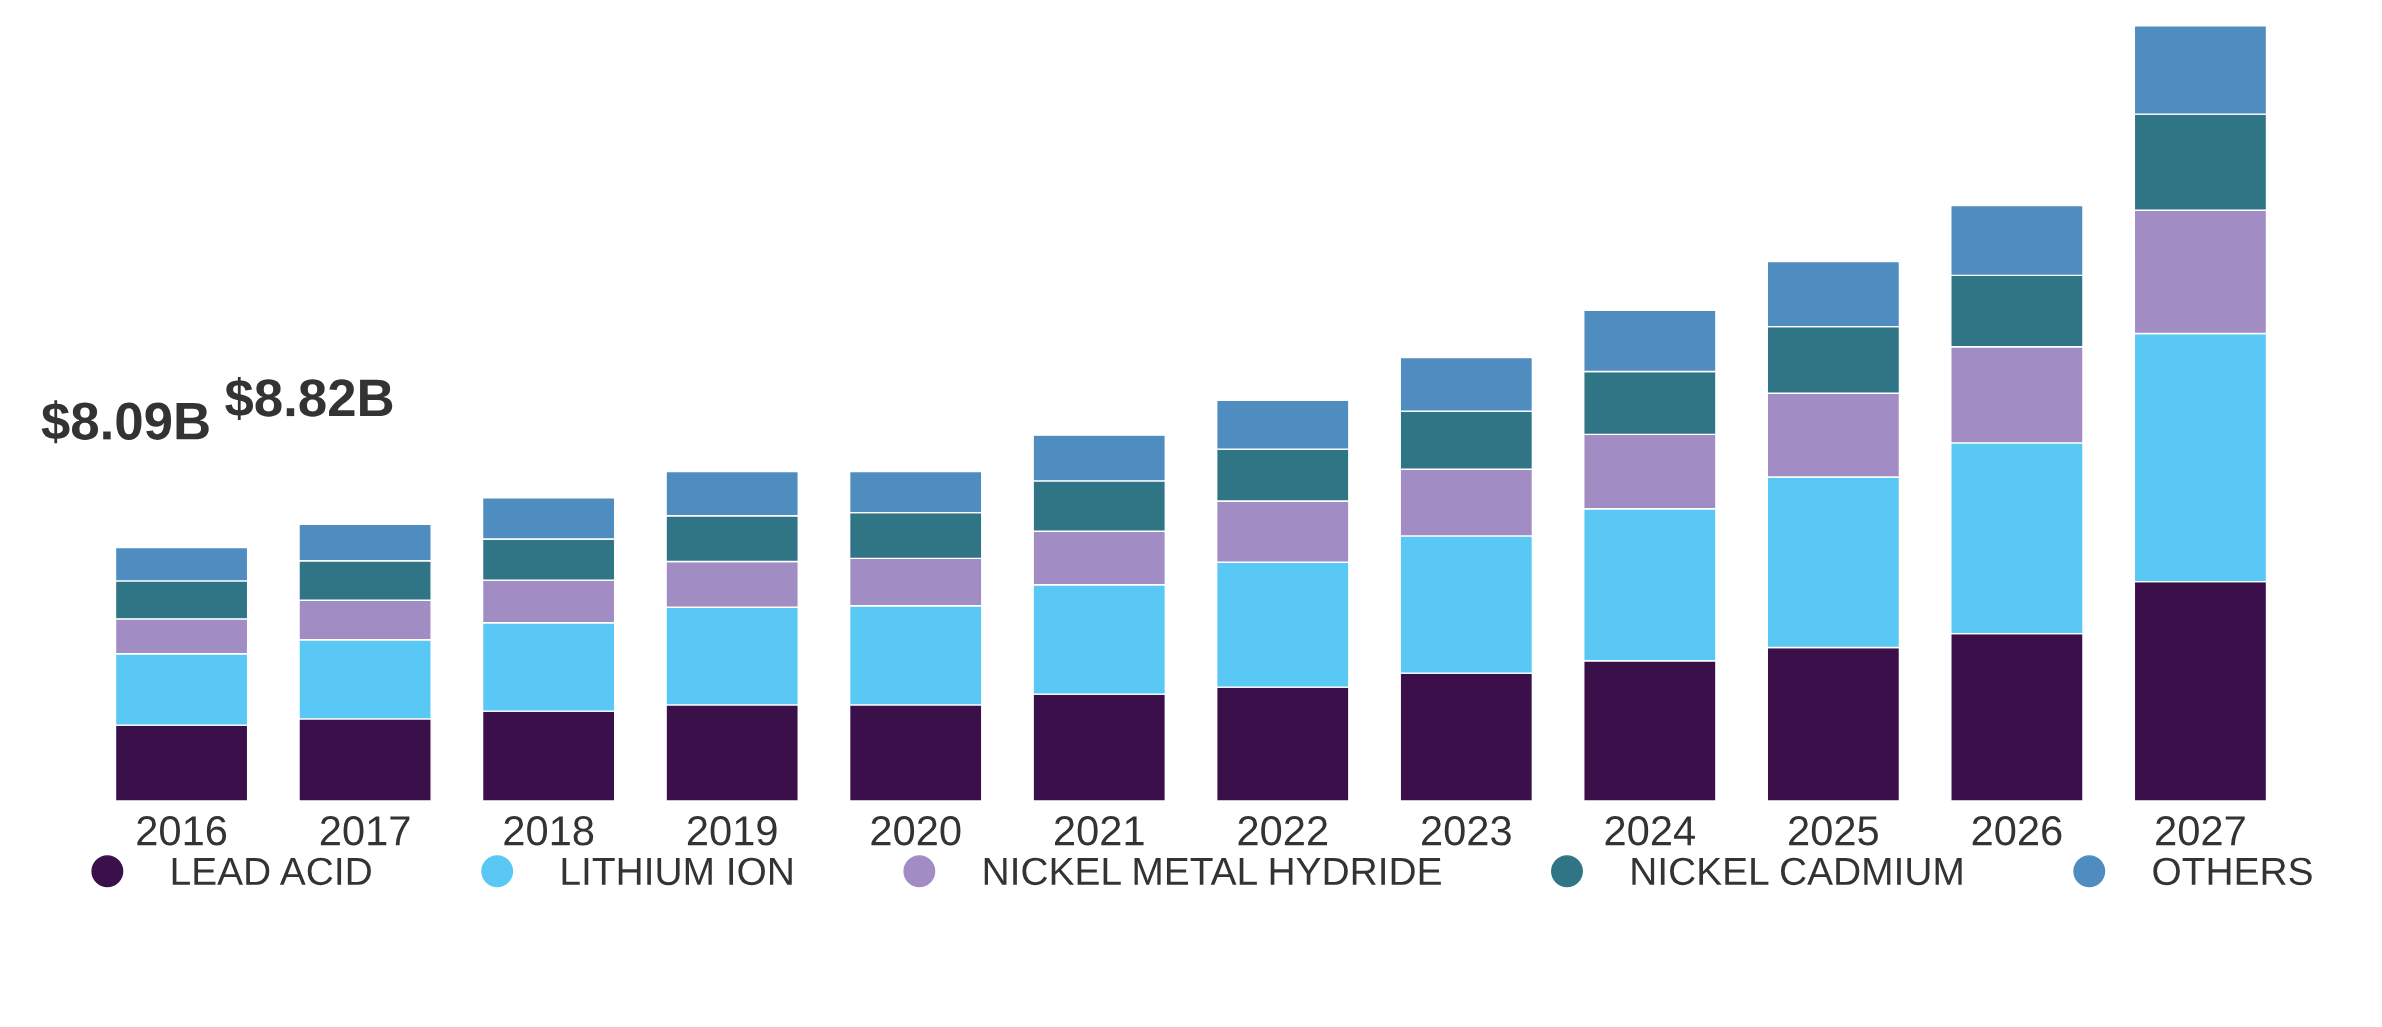 Image resolution: width=2382 pixels, height=1027 pixels. I want to click on legend-label: LITHIUM ION, so click(677, 871).